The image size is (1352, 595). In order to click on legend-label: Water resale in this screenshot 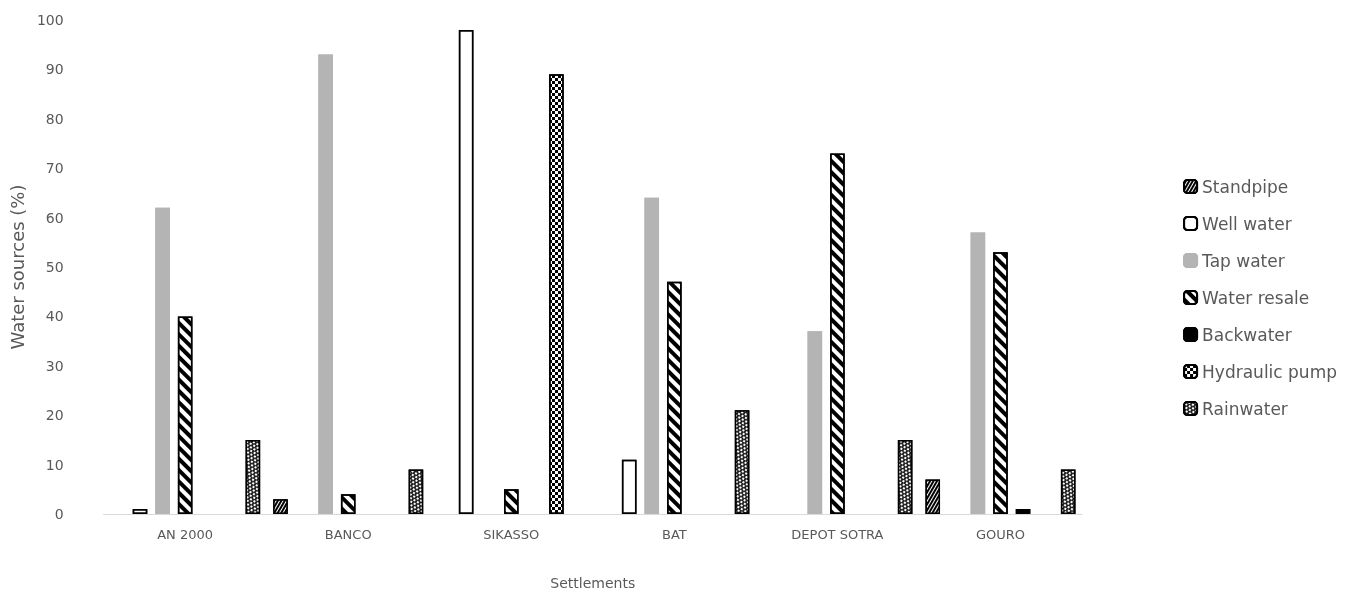, I will do `click(1256, 297)`.